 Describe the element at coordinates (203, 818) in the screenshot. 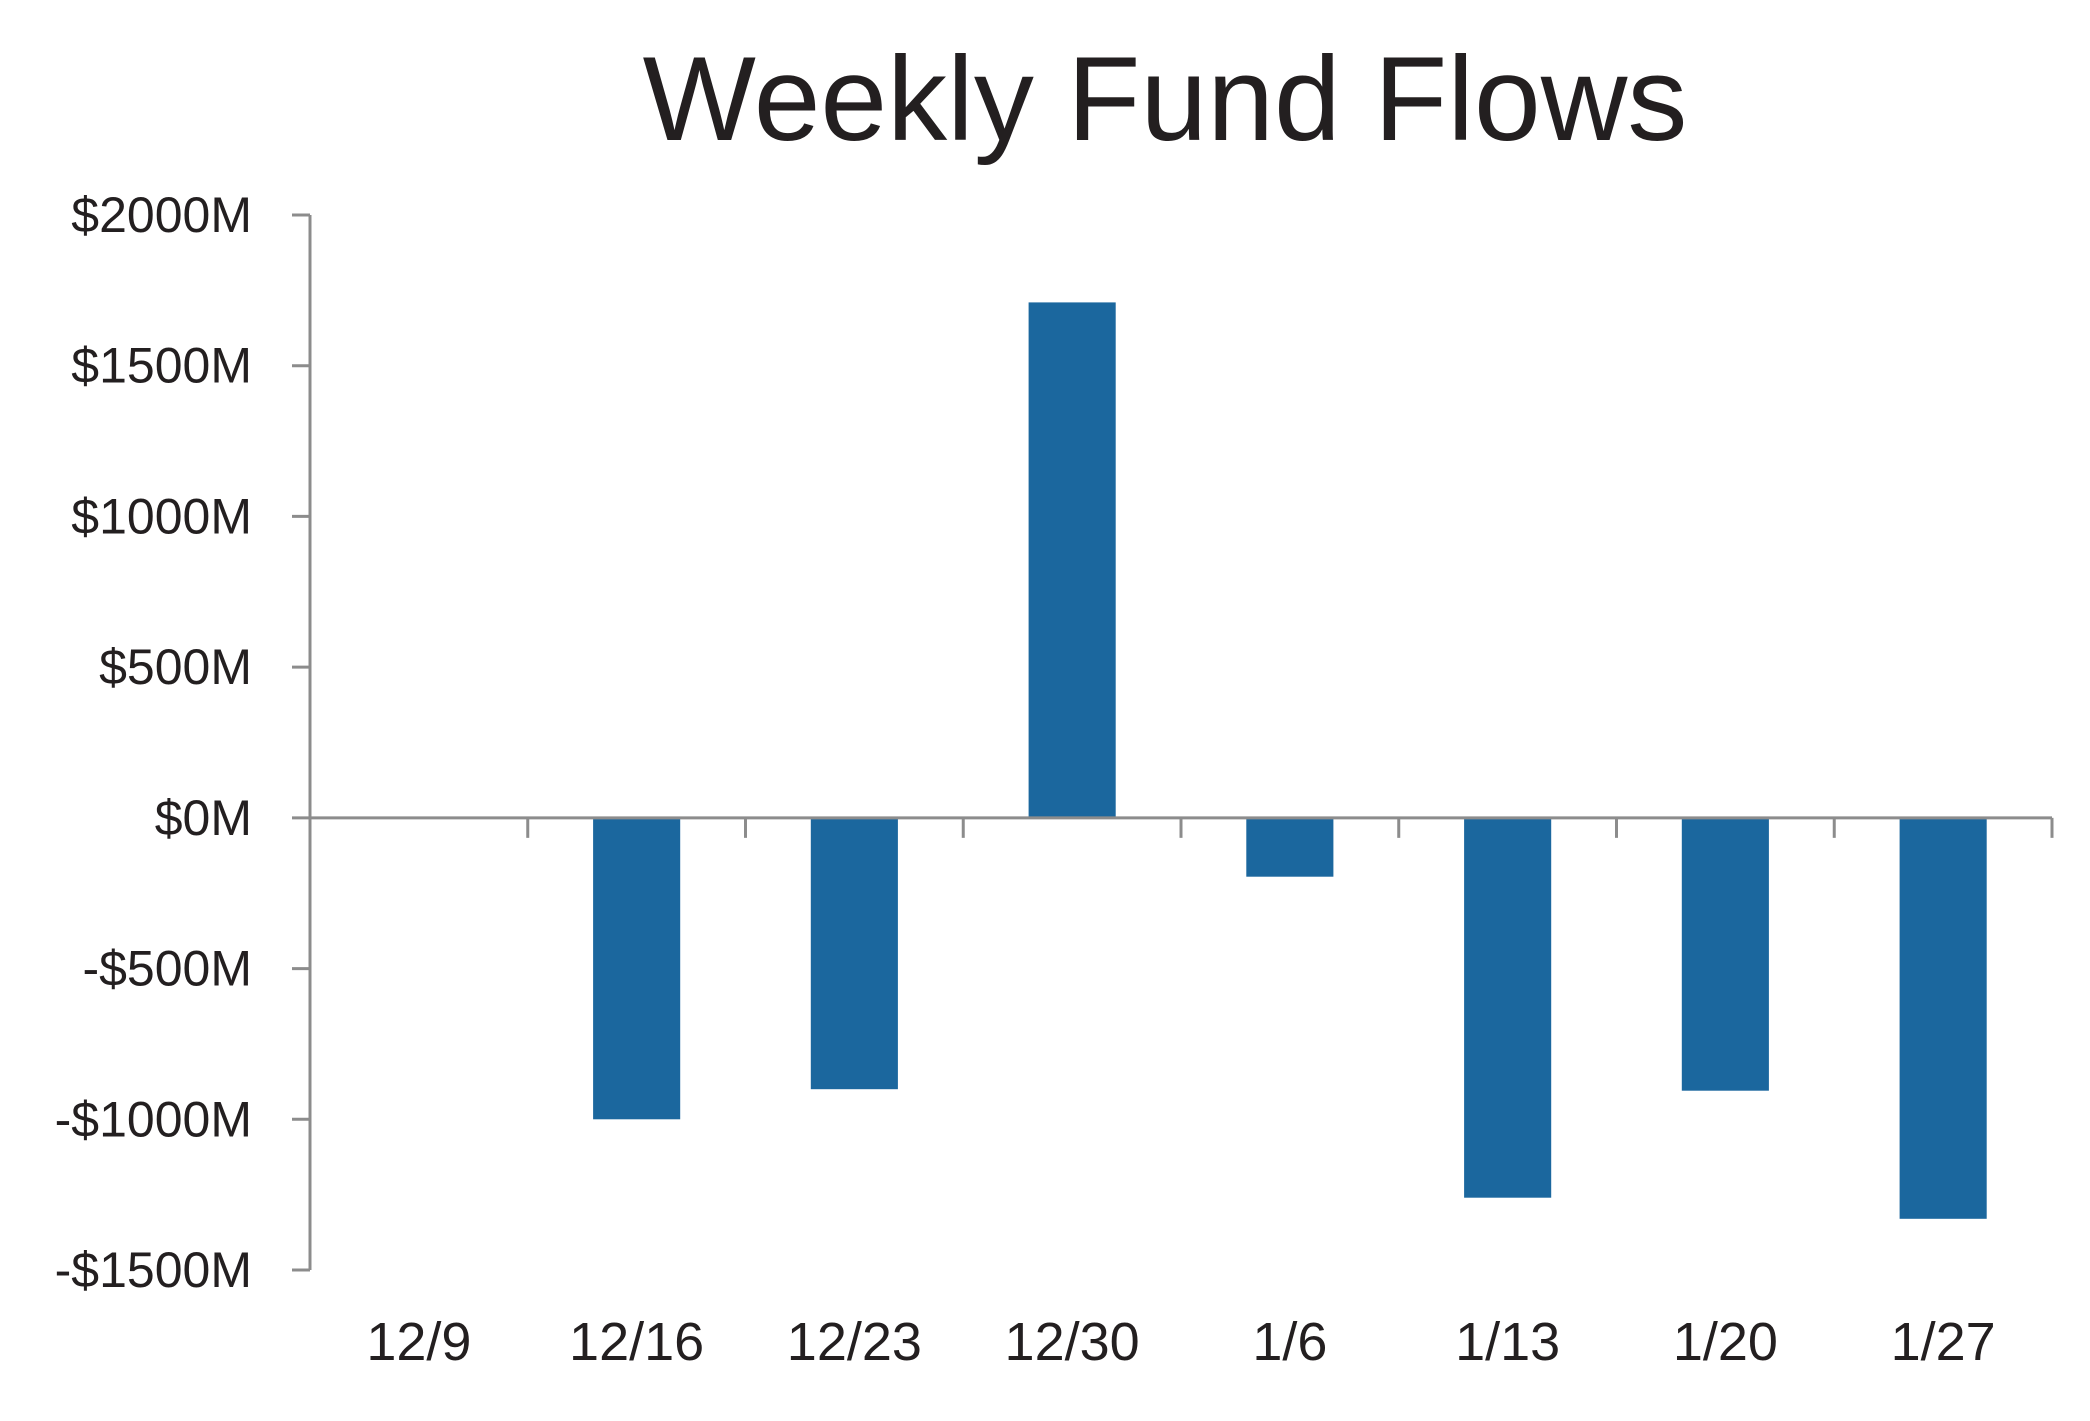

I see `y-tick-label: $0M` at that location.